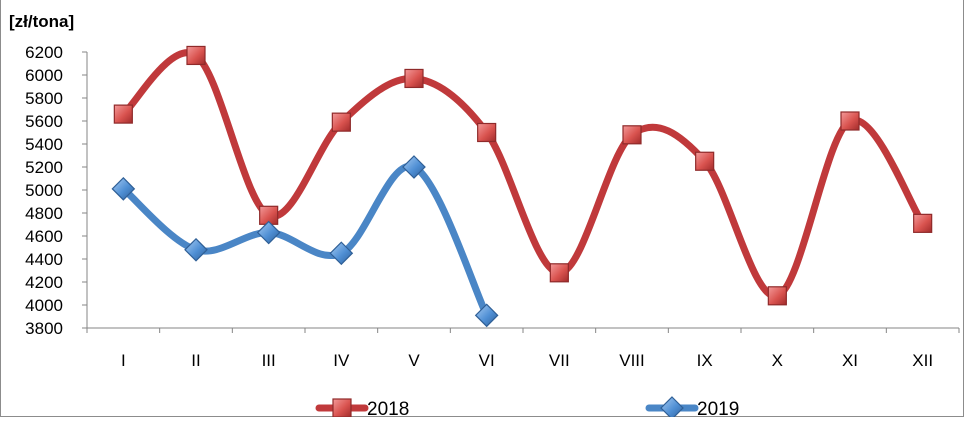  What do you see at coordinates (527, 408) in the screenshot?
I see `legend: 2018 2019` at bounding box center [527, 408].